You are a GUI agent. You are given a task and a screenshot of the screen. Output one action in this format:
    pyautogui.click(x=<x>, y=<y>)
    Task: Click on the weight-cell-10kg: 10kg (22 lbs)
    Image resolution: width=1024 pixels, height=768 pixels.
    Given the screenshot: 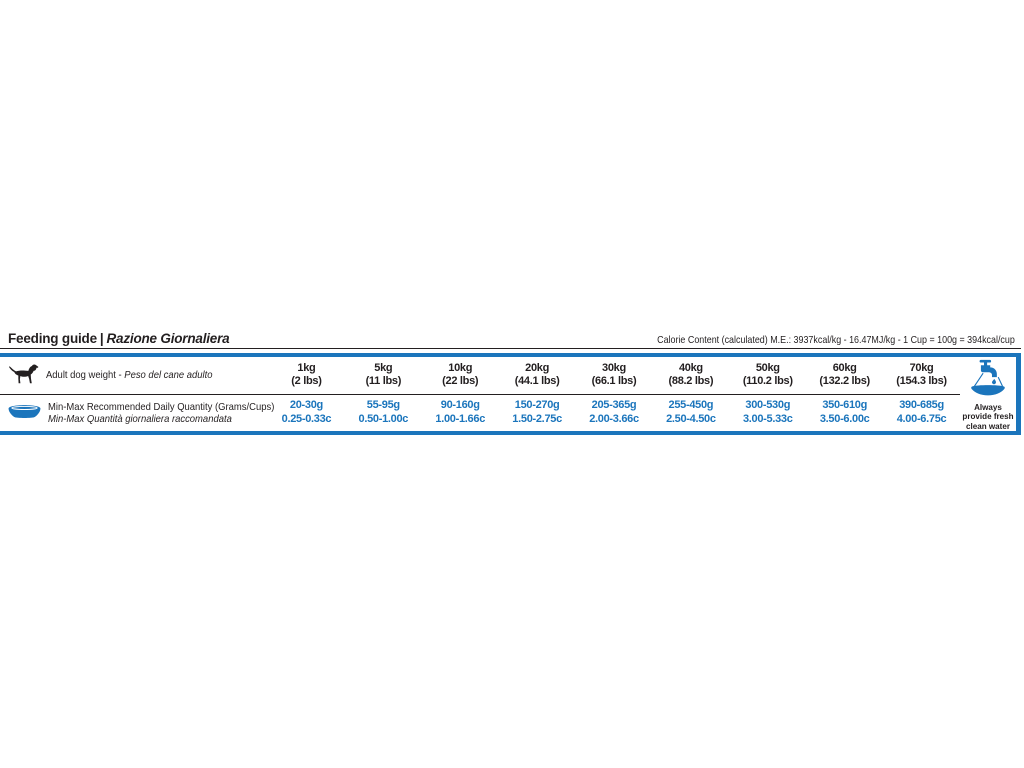 What is the action you would take?
    pyautogui.click(x=460, y=375)
    